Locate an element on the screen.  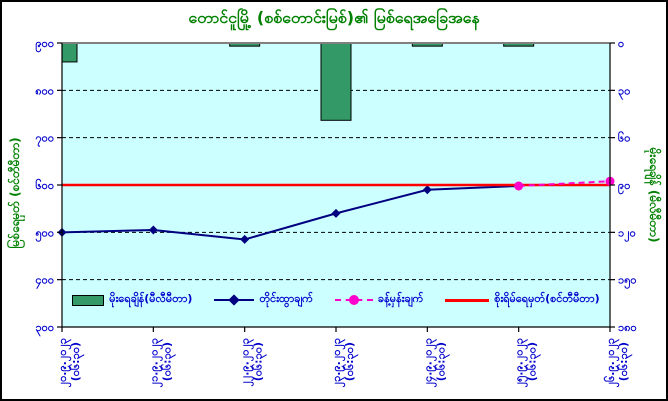
right-axis-tick-label: ၁၂၀ is located at coordinates (627, 234).